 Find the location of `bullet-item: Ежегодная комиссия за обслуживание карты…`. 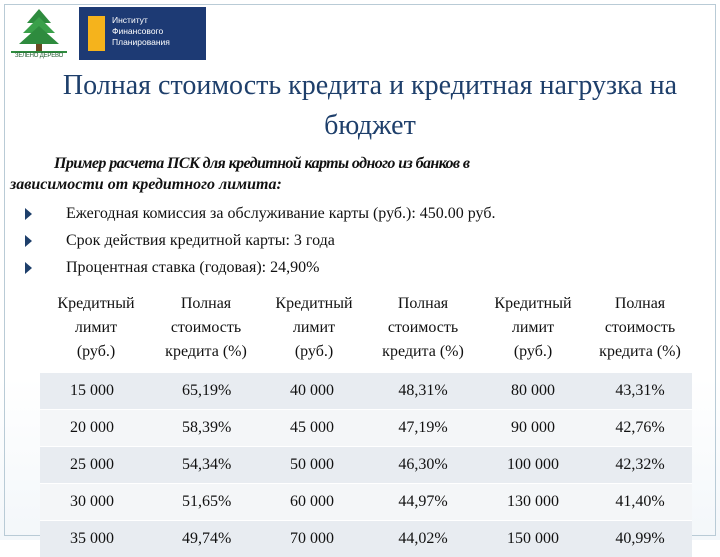

bullet-item: Ежегодная комиссия за обслуживание карты… is located at coordinates (350, 214).